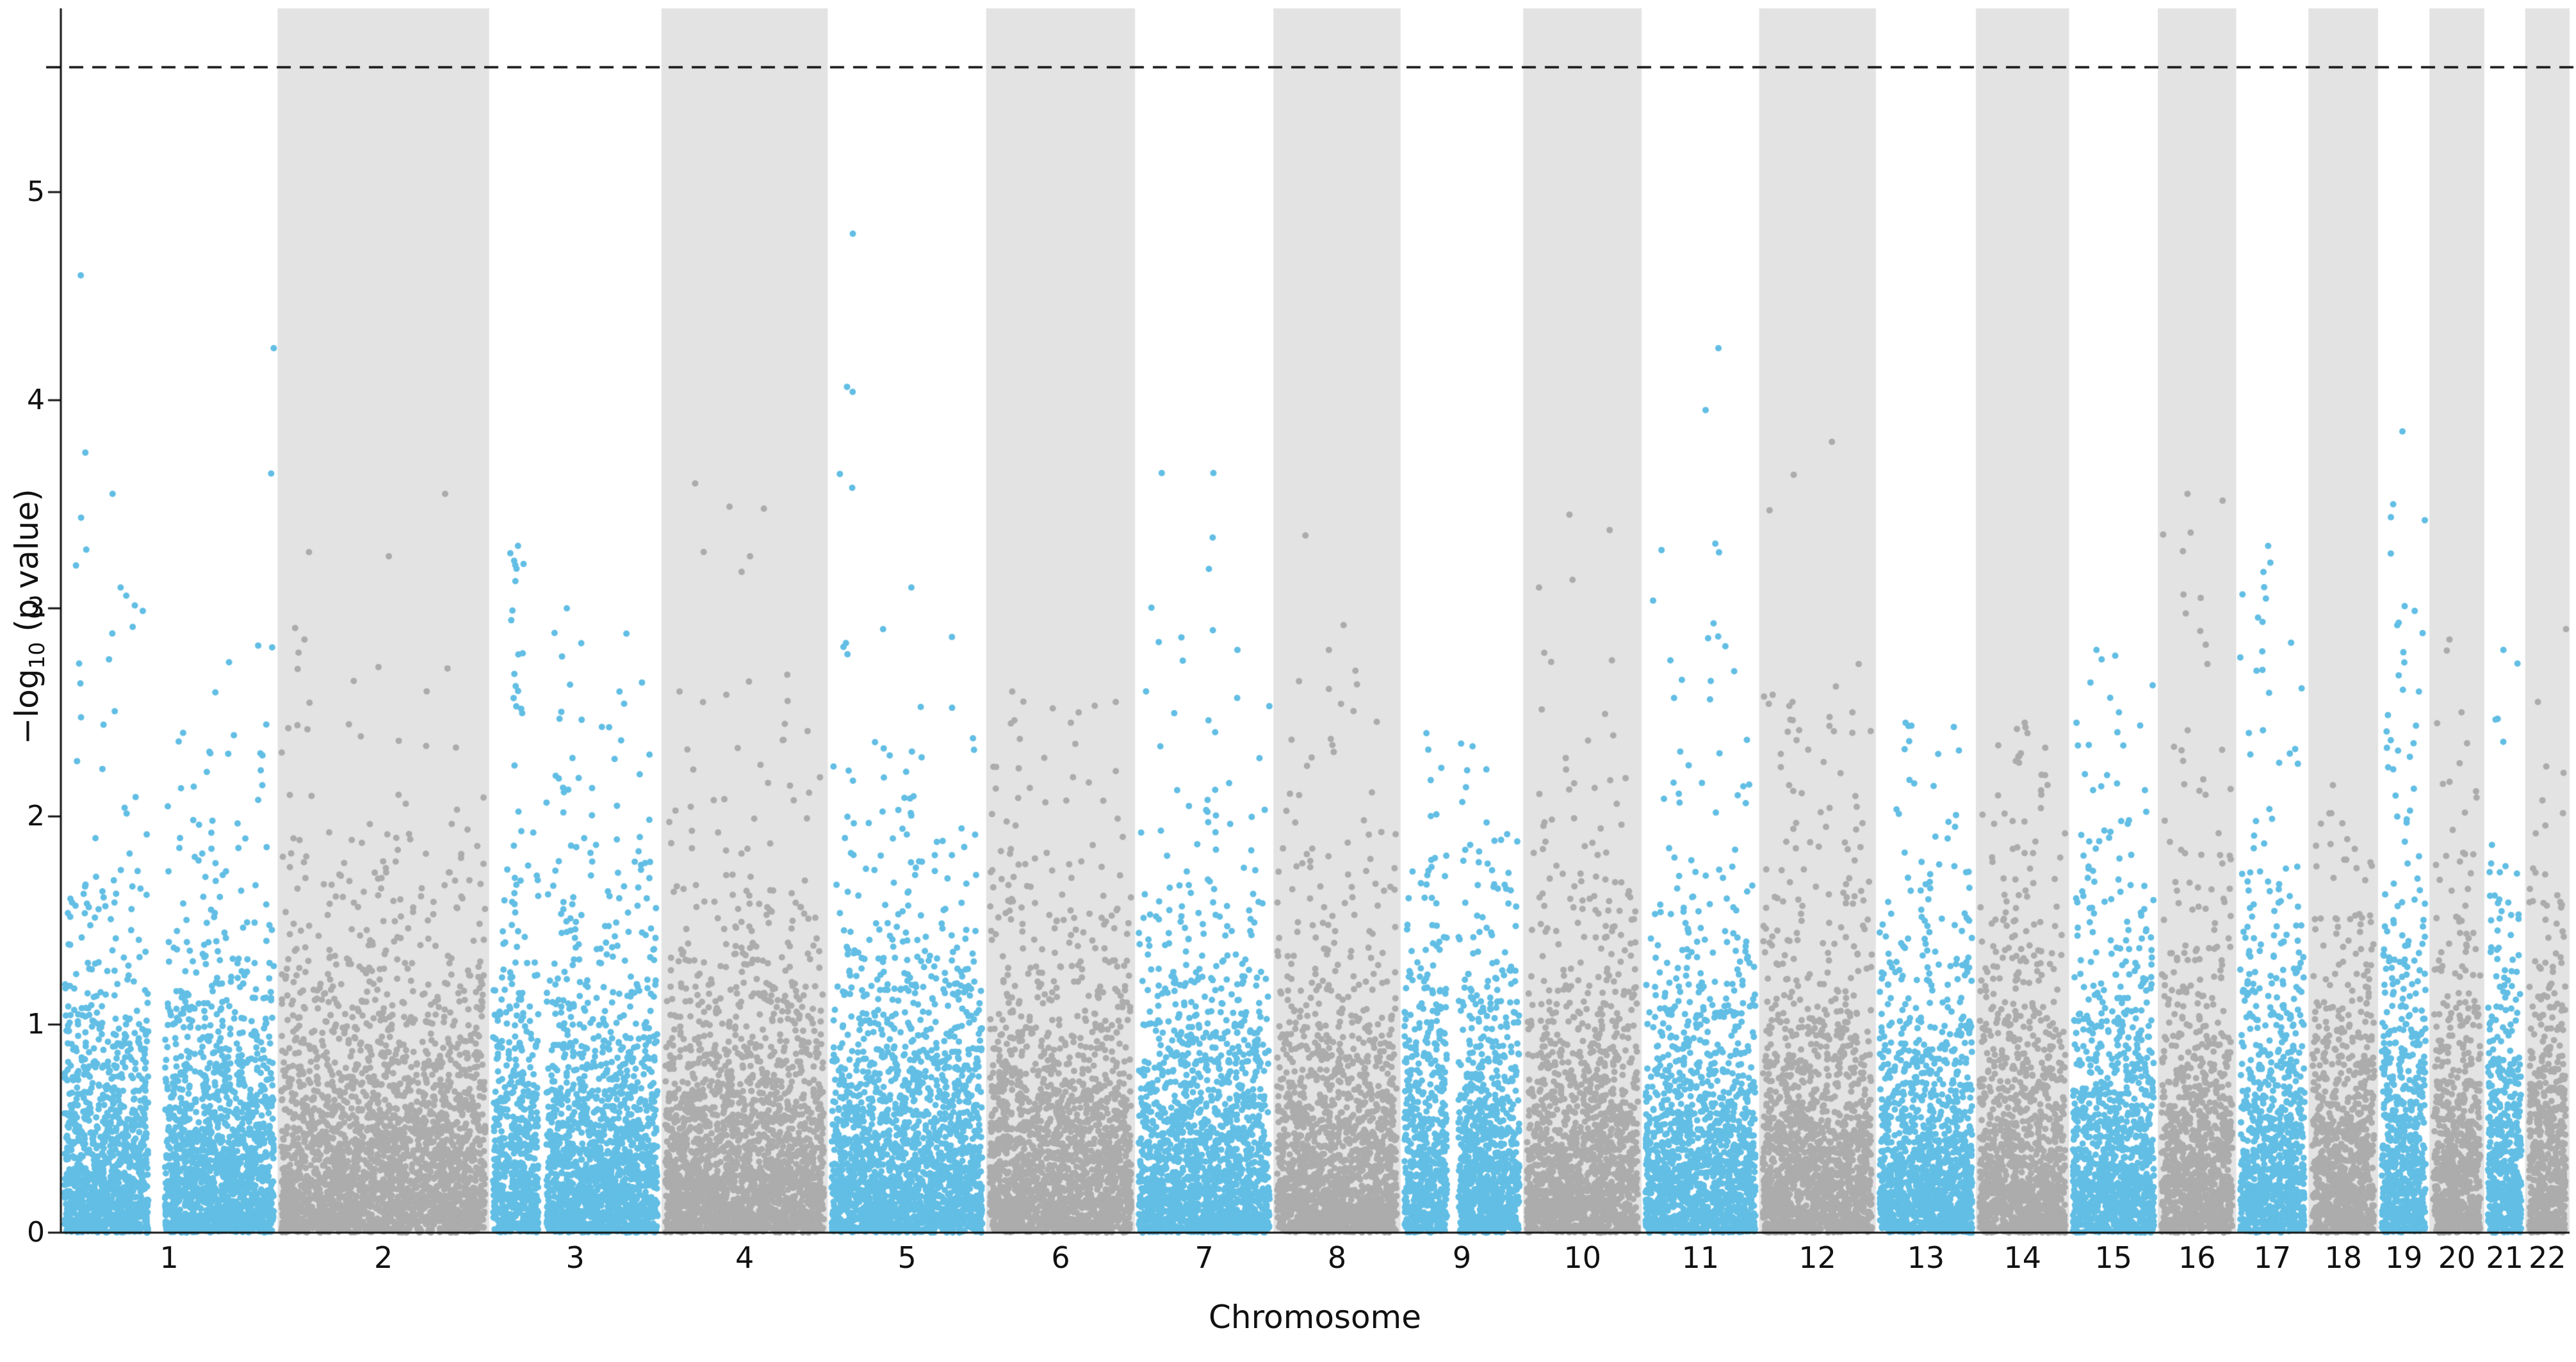  I want to click on y-tick-label-5: 5, so click(36, 192).